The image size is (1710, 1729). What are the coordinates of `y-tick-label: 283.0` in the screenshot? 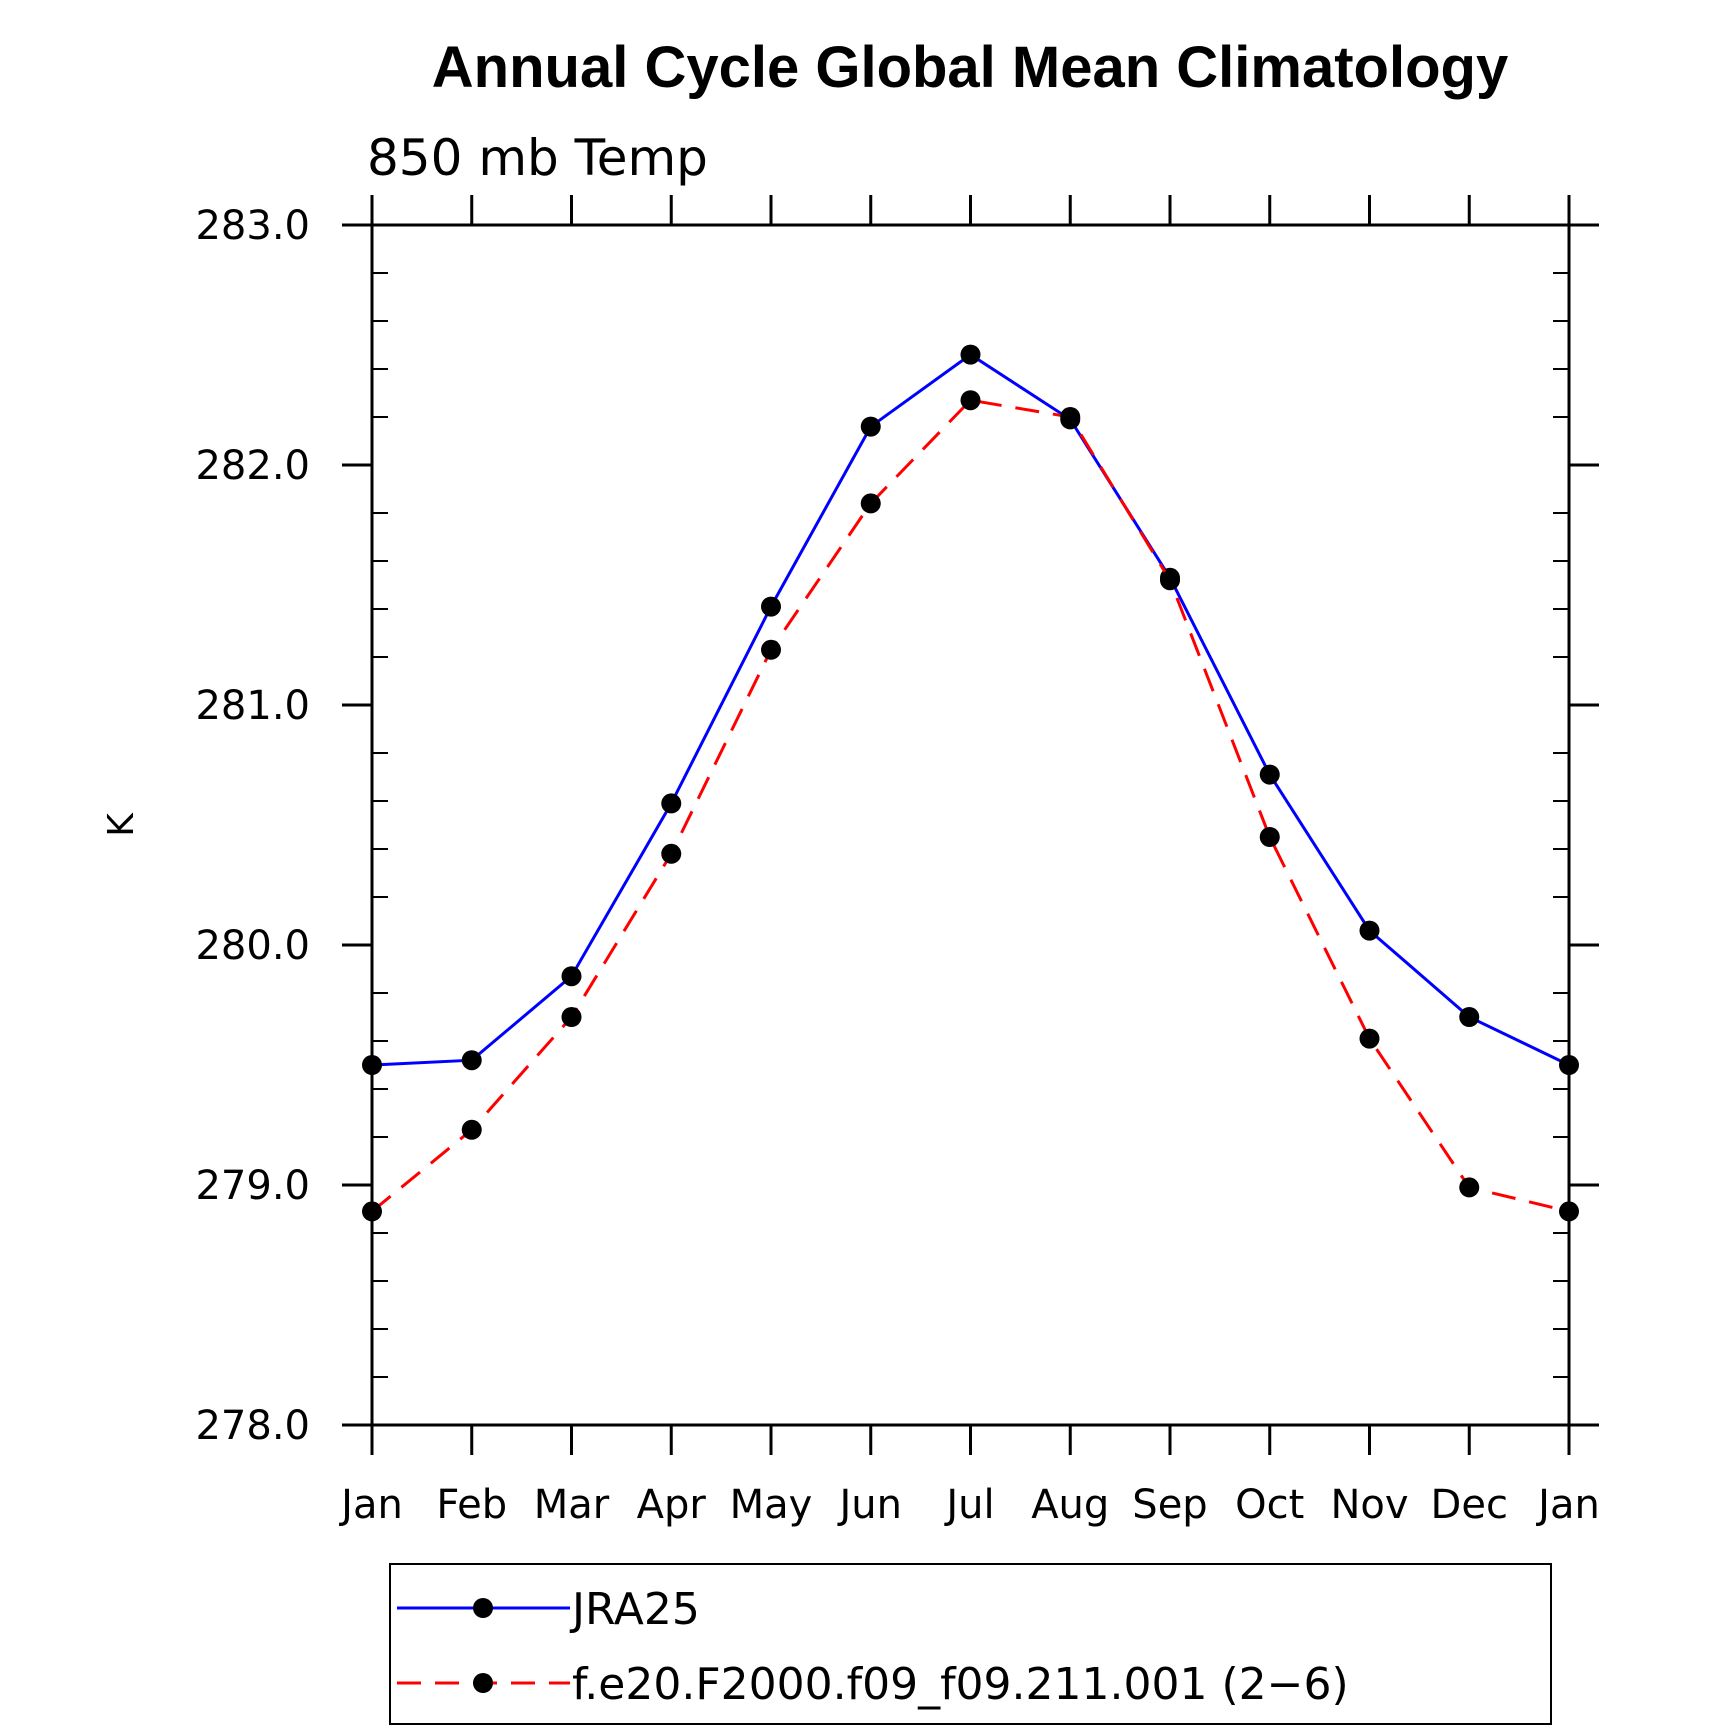 It's located at (252, 226).